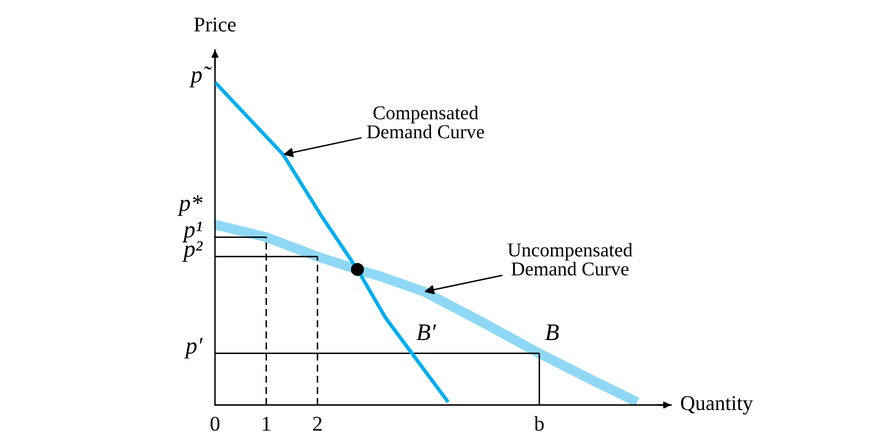 The image size is (895, 442). What do you see at coordinates (192, 232) in the screenshot?
I see `annotation: p¹` at bounding box center [192, 232].